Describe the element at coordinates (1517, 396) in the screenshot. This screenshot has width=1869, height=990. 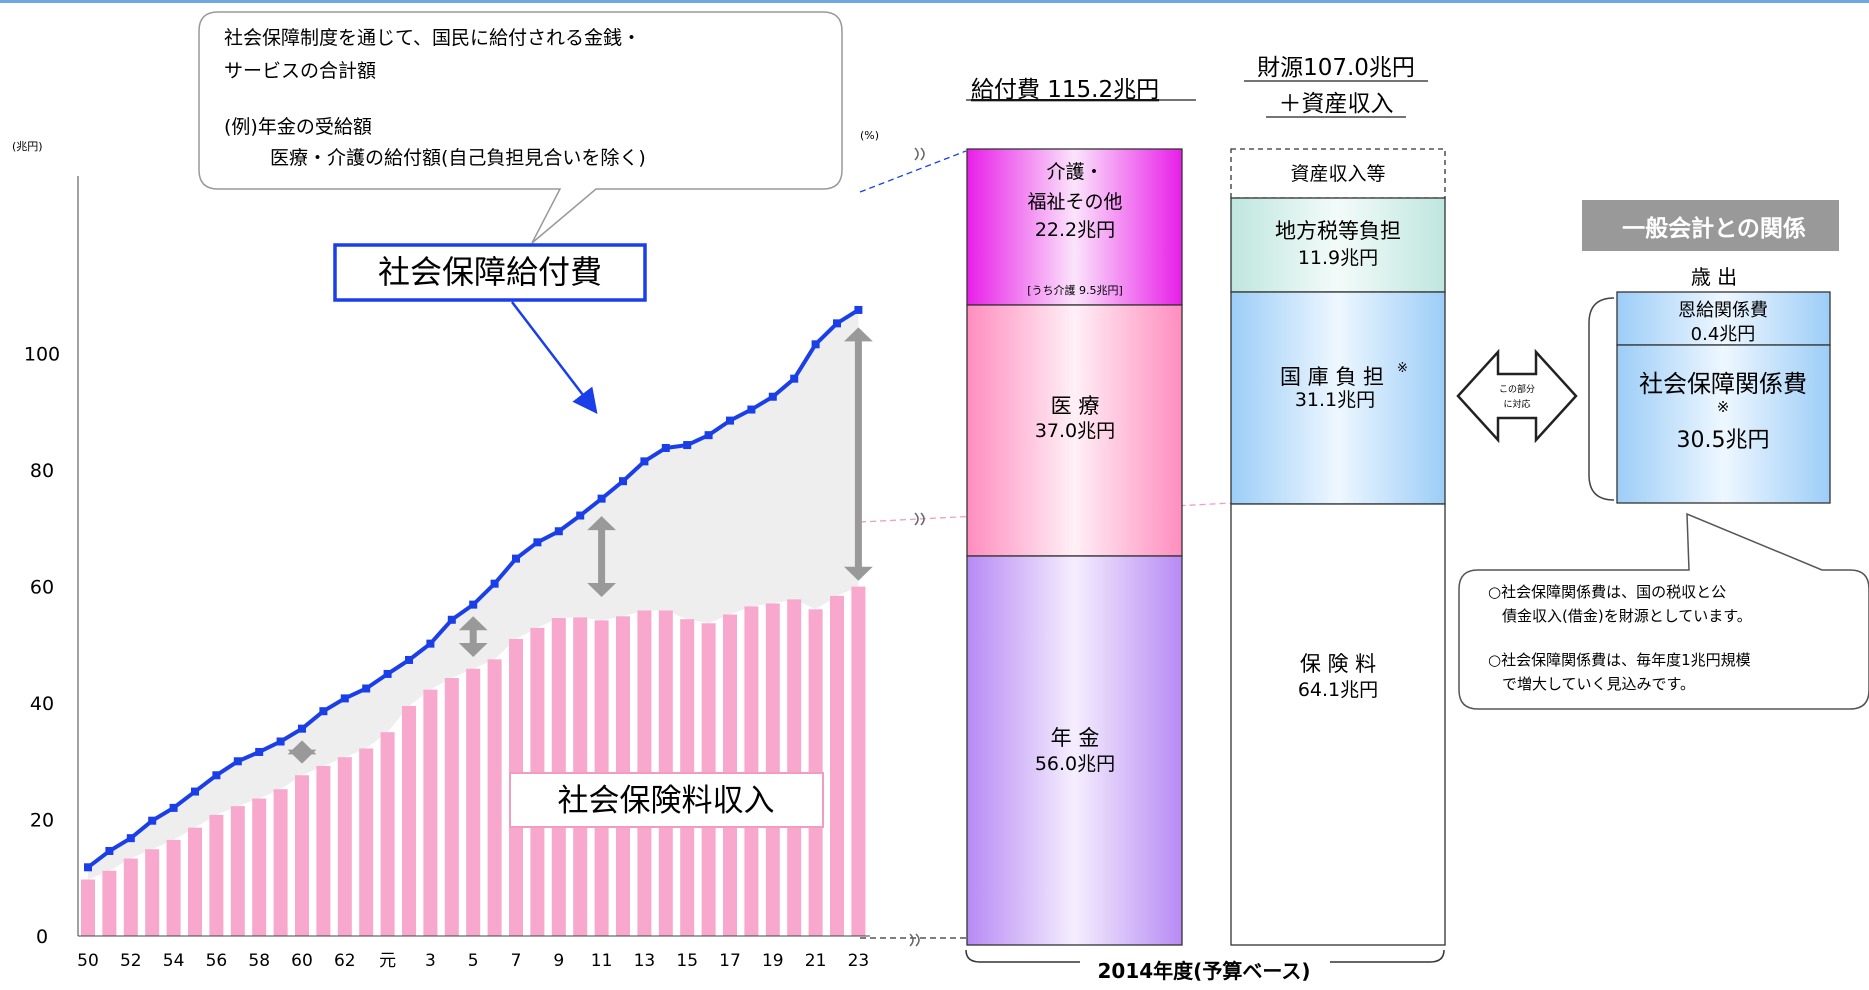
I see `correspondence-arrow: この部分 に対応` at that location.